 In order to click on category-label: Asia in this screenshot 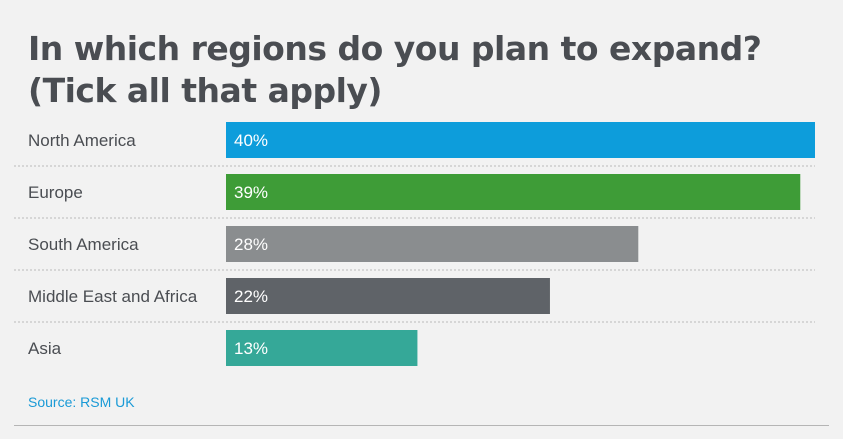, I will do `click(45, 348)`.